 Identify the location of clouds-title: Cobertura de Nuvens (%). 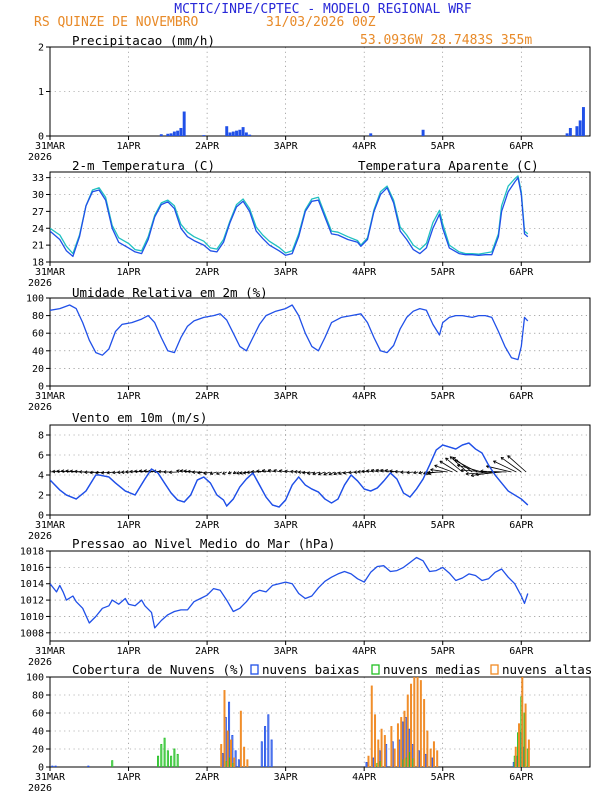
(158, 669).